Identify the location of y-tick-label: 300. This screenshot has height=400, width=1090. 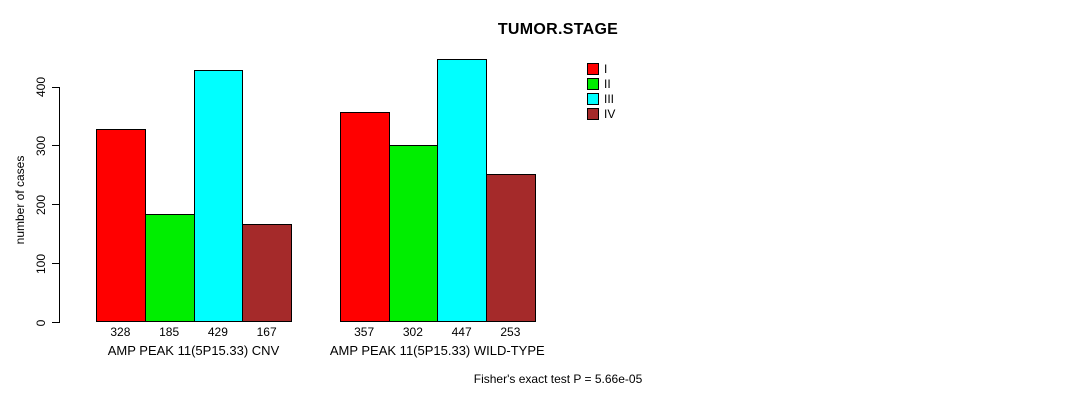
(41, 145).